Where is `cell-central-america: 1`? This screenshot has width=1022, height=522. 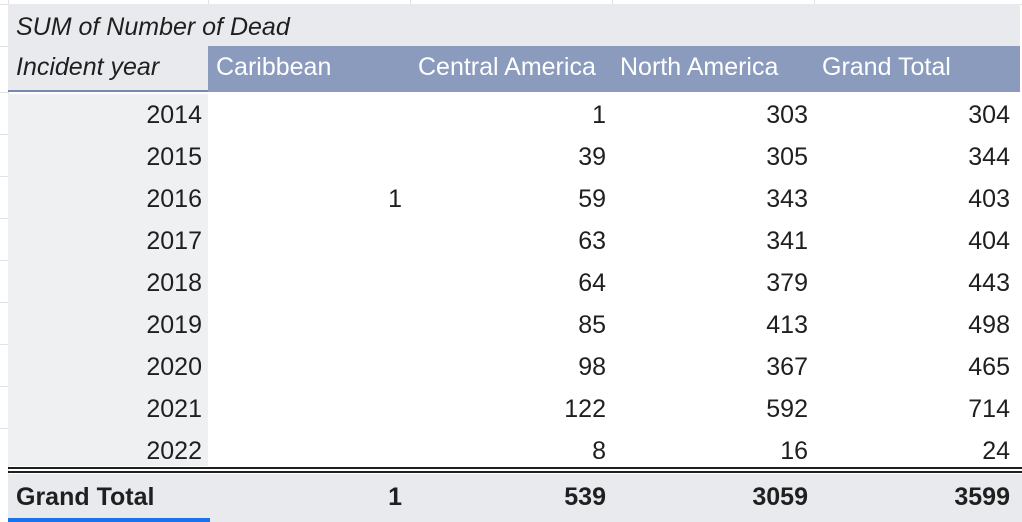
cell-central-america: 1 is located at coordinates (599, 115).